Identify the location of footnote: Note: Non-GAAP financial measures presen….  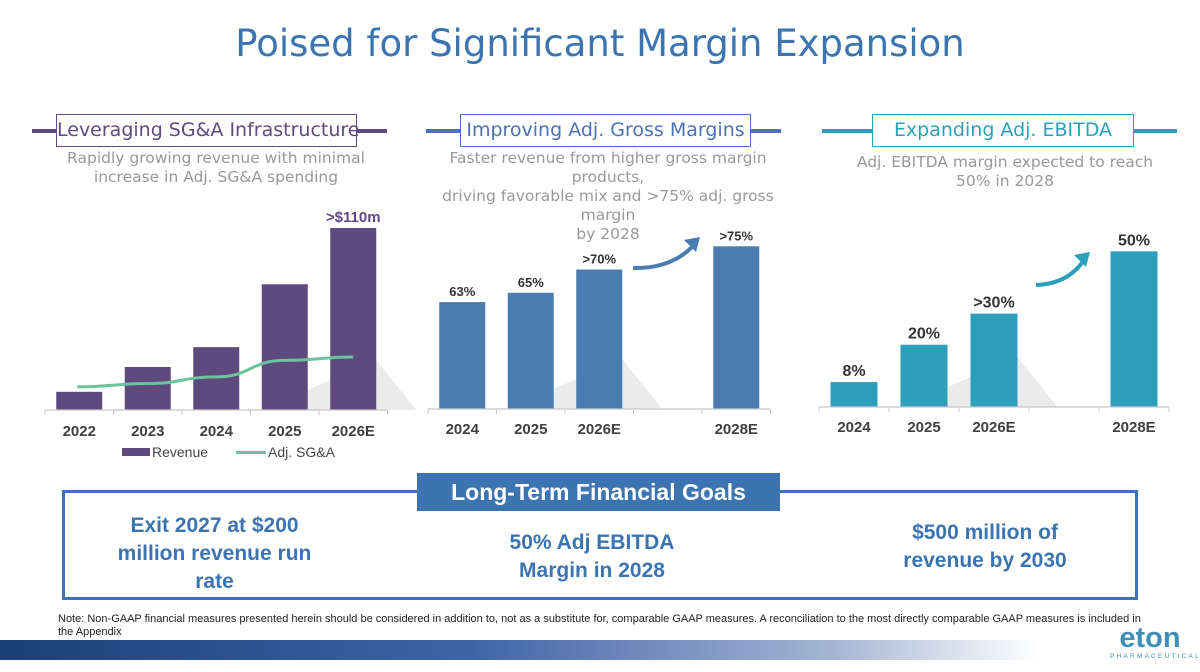
(599, 625).